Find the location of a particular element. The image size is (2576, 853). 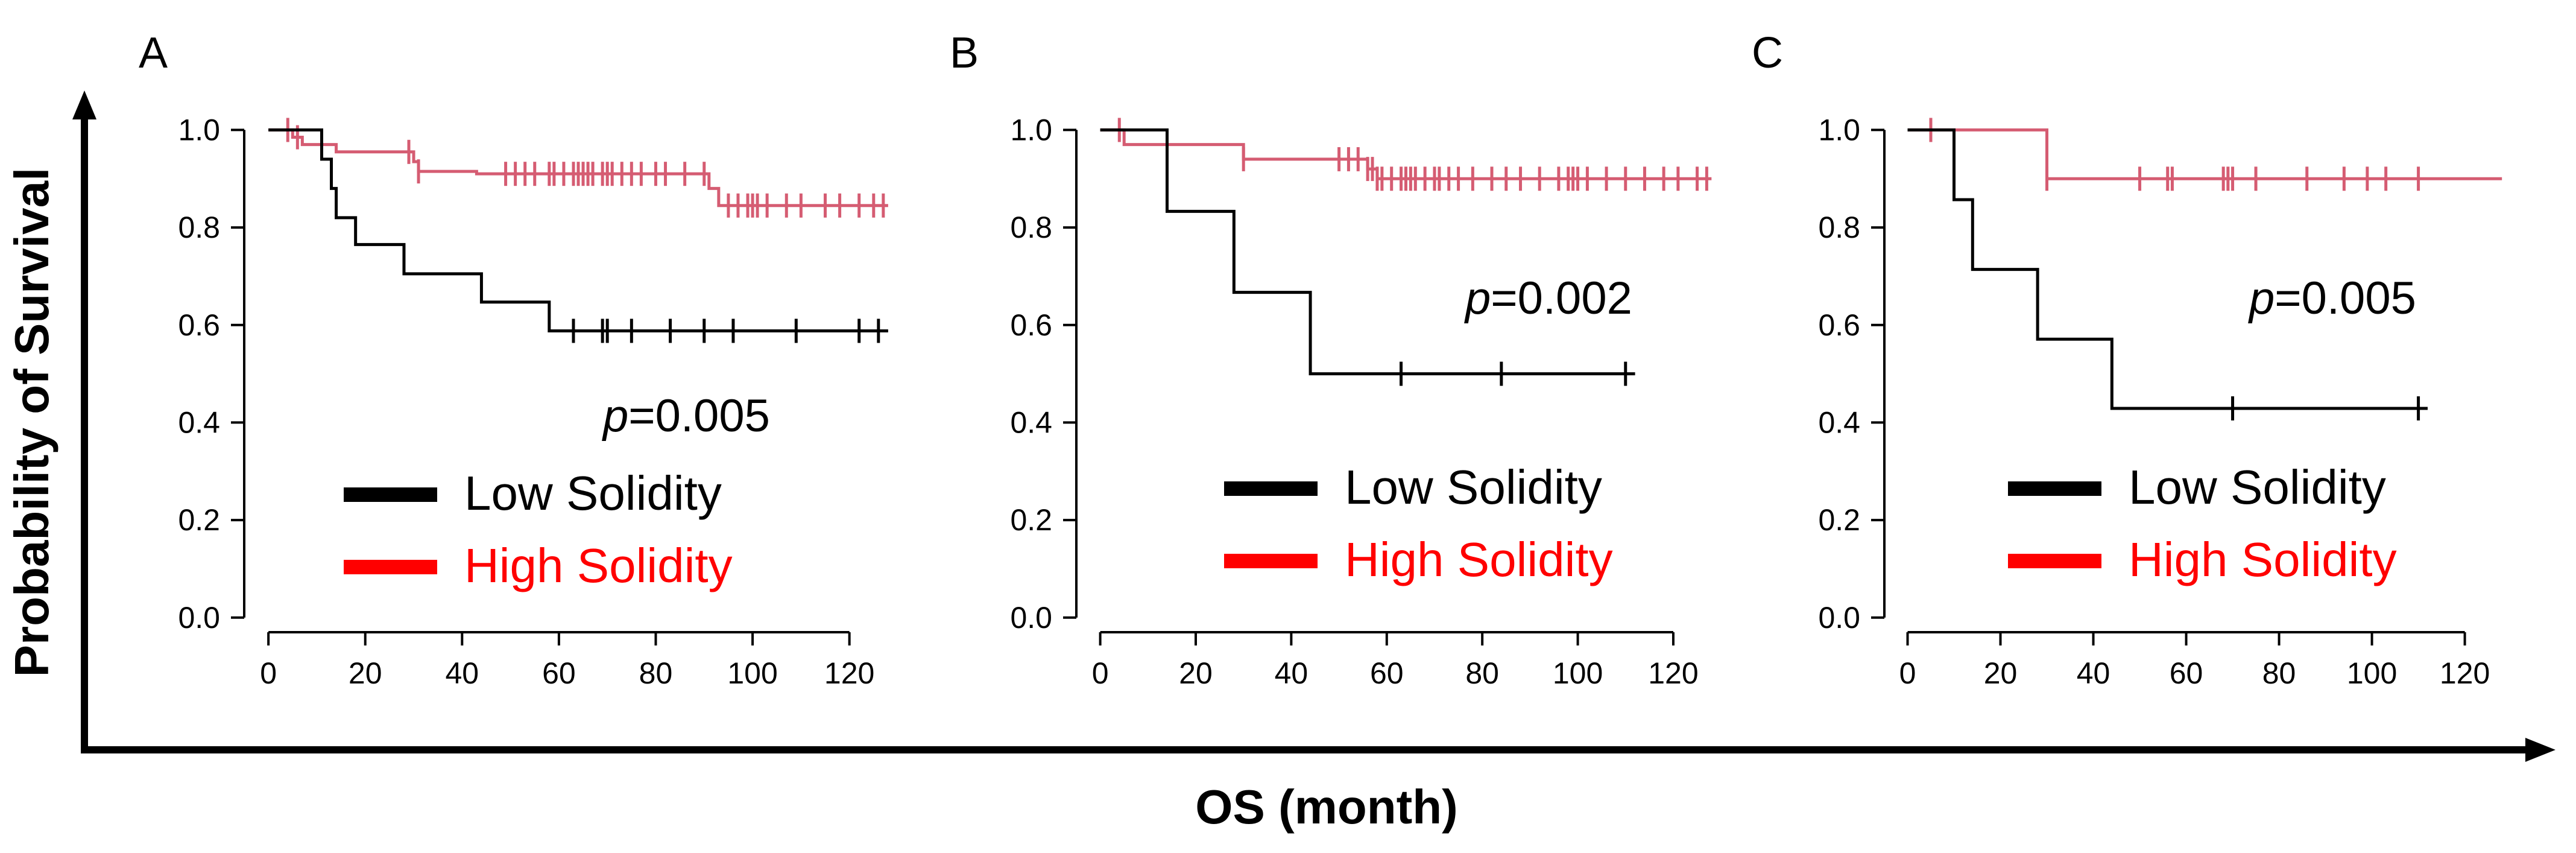

panel-letter: A is located at coordinates (153, 53).